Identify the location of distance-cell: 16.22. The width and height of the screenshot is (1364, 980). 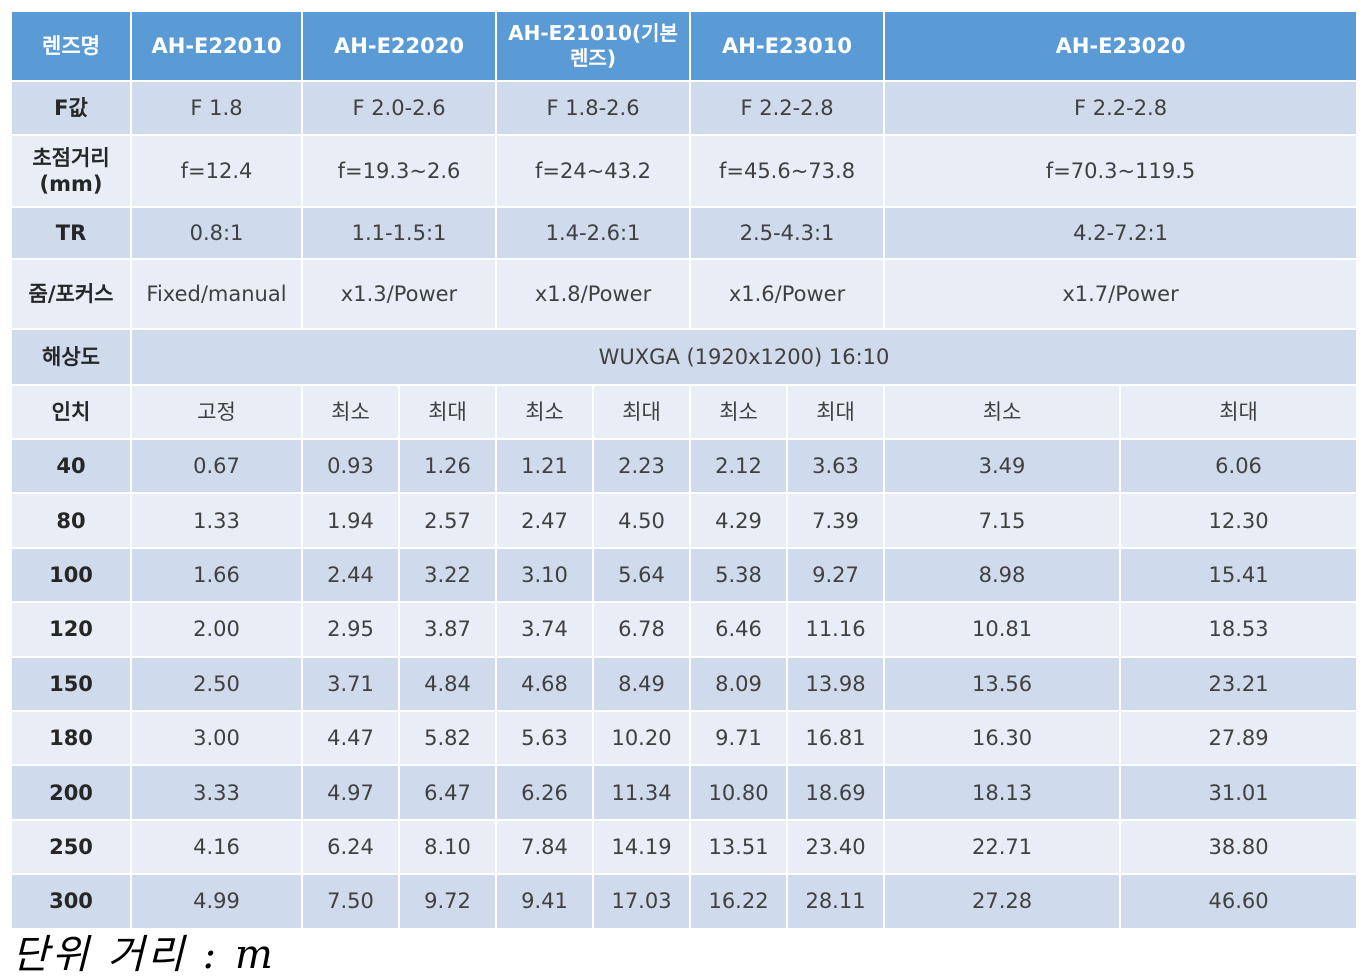
(739, 901).